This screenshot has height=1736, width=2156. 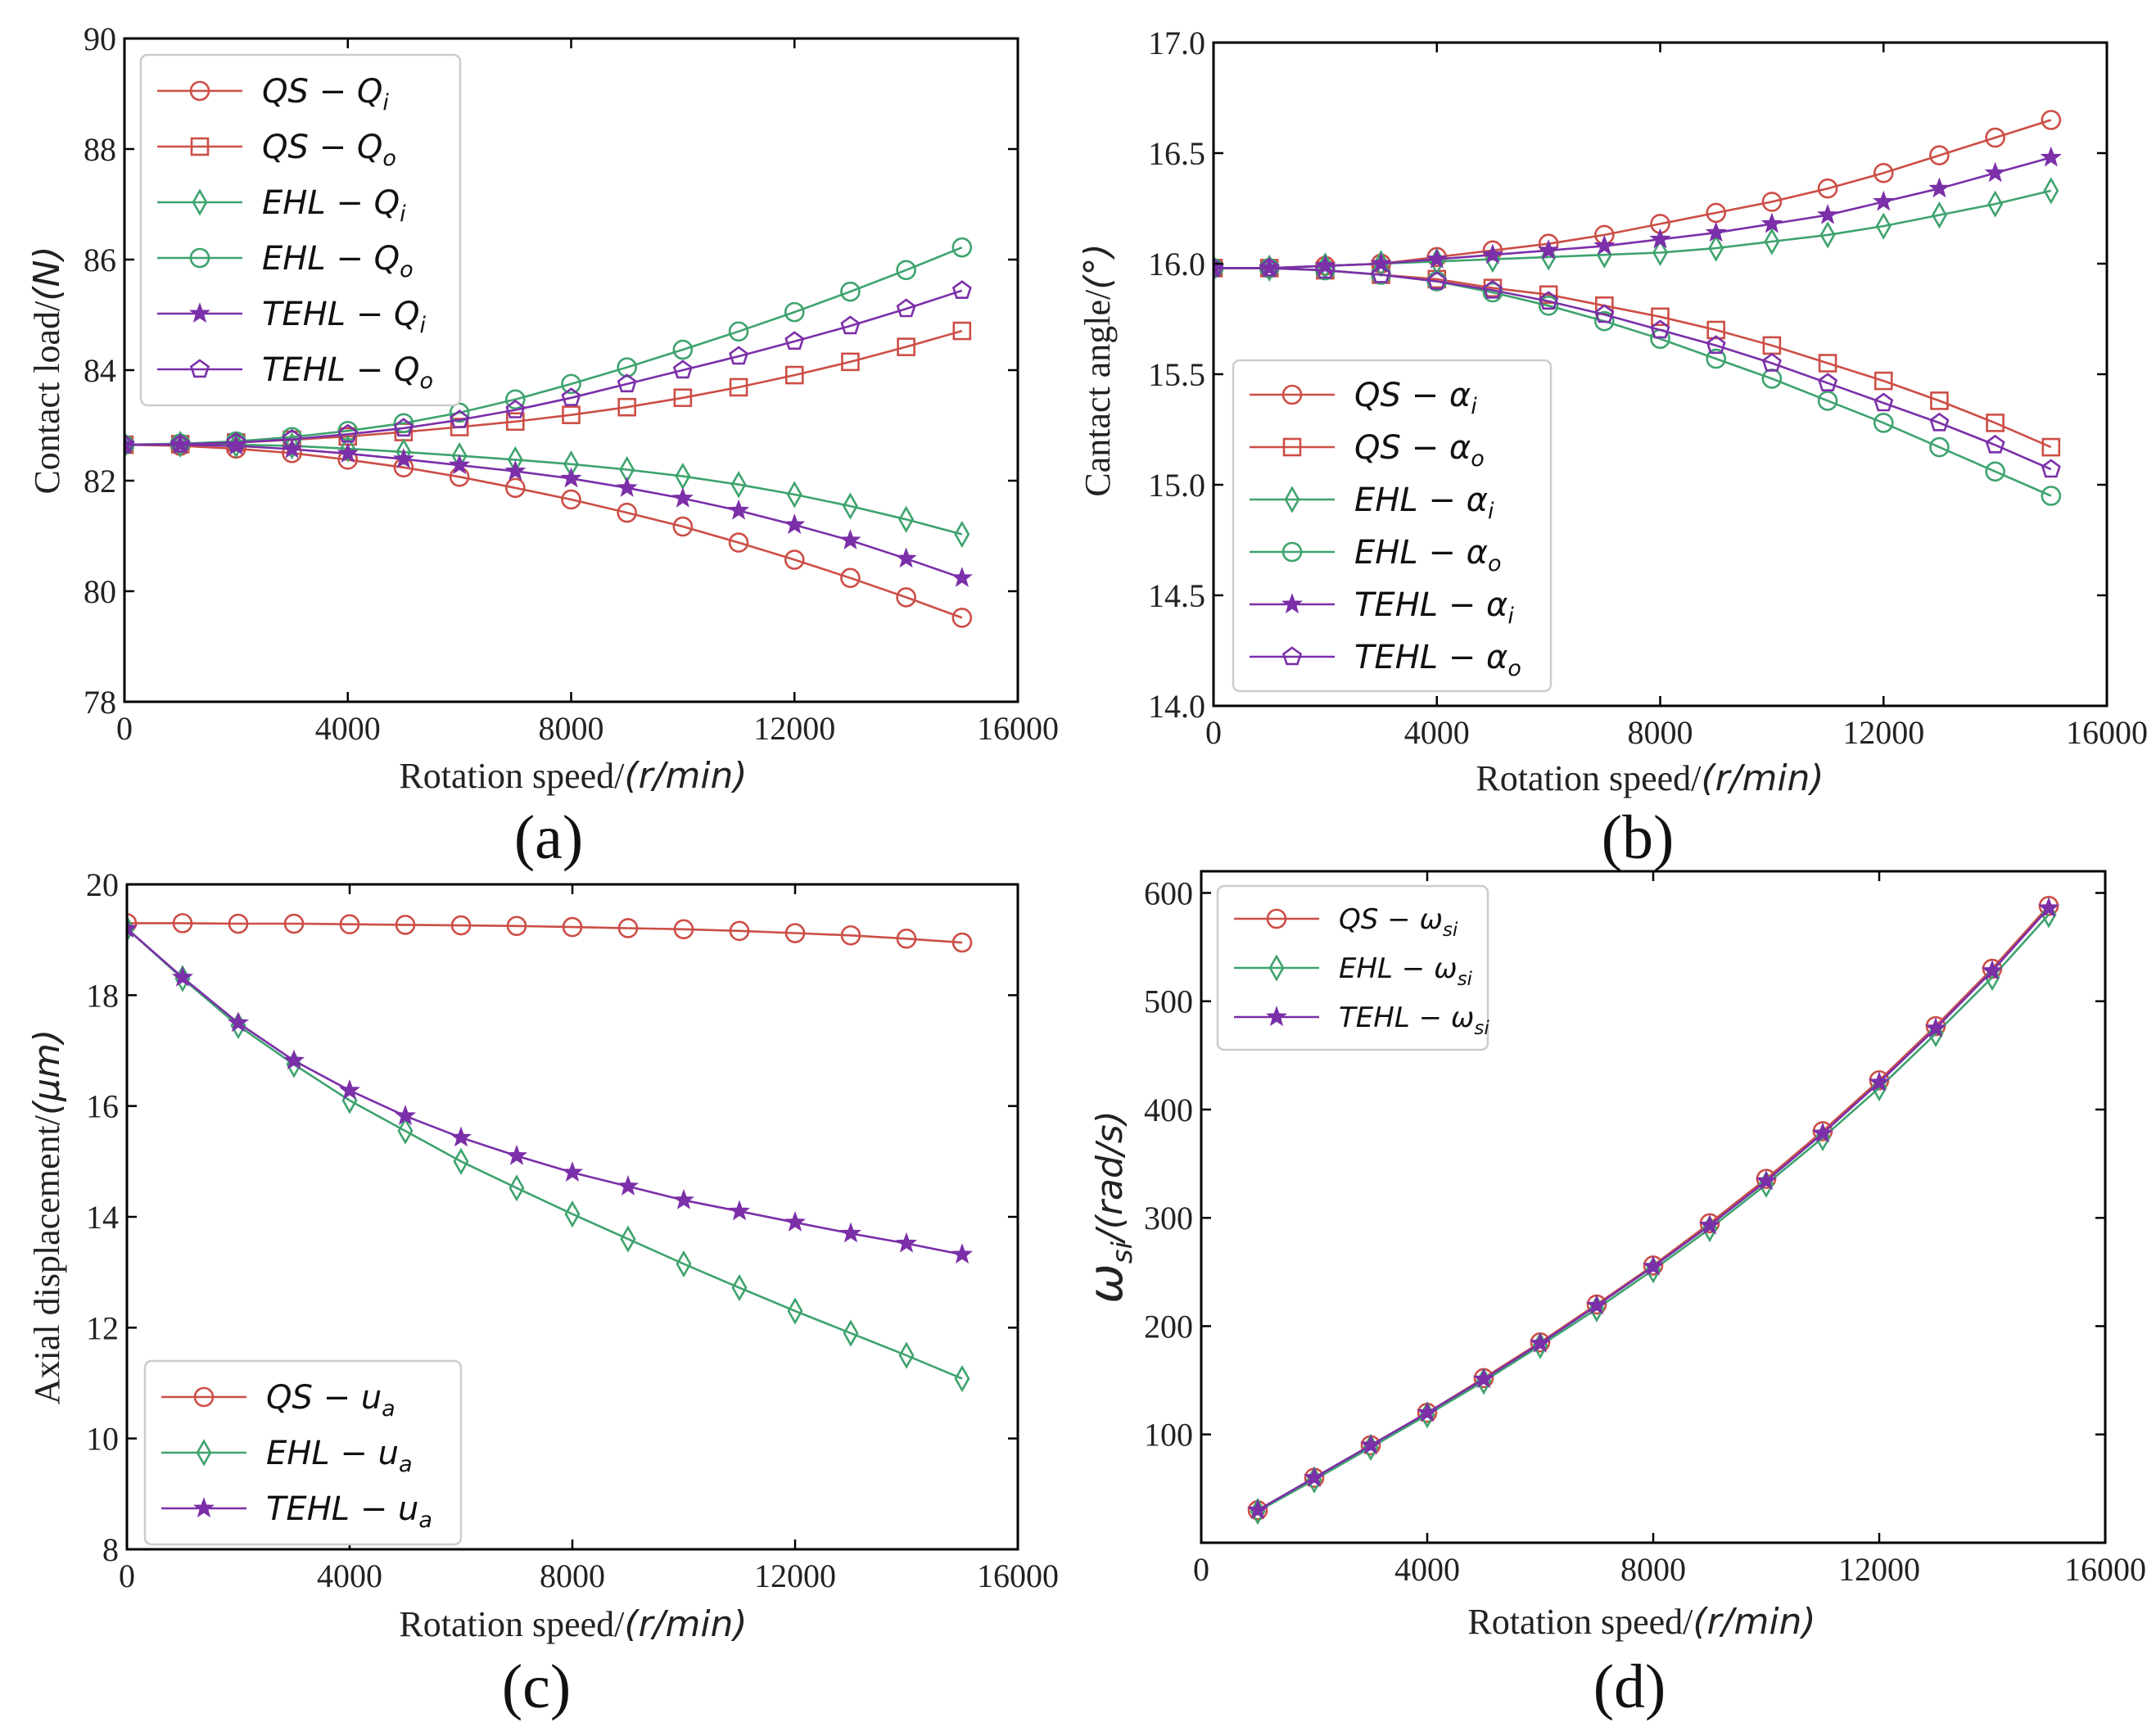 I want to click on legend-item: QS − αo, so click(x=1367, y=451).